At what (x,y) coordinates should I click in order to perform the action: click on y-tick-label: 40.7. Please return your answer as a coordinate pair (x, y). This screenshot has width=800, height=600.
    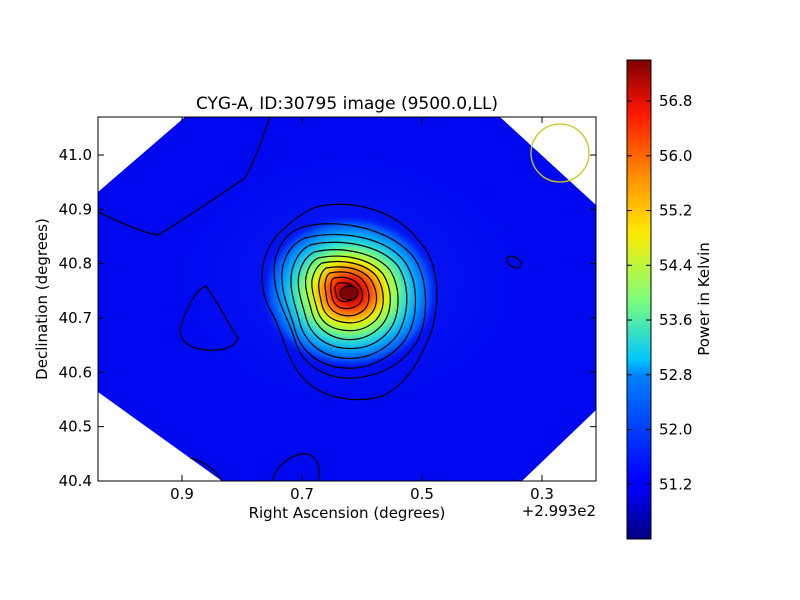
    Looking at the image, I should click on (75, 318).